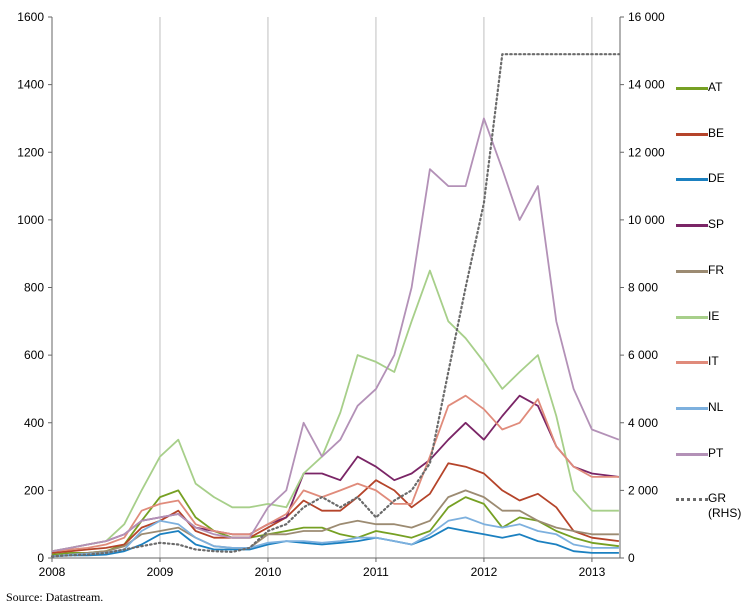  What do you see at coordinates (715, 87) in the screenshot?
I see `legend-label: AT` at bounding box center [715, 87].